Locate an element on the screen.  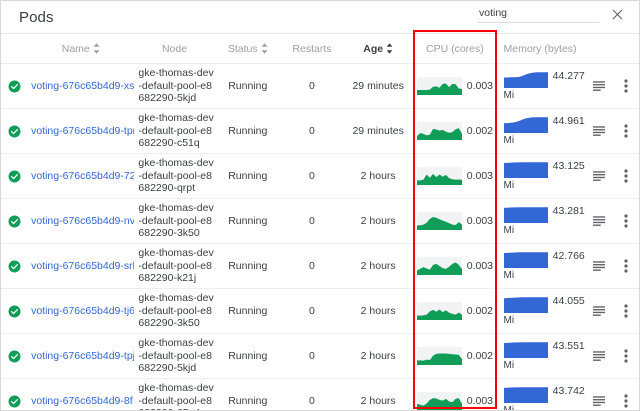
pod-memory-cell: 43.125 Mi is located at coordinates (540, 176).